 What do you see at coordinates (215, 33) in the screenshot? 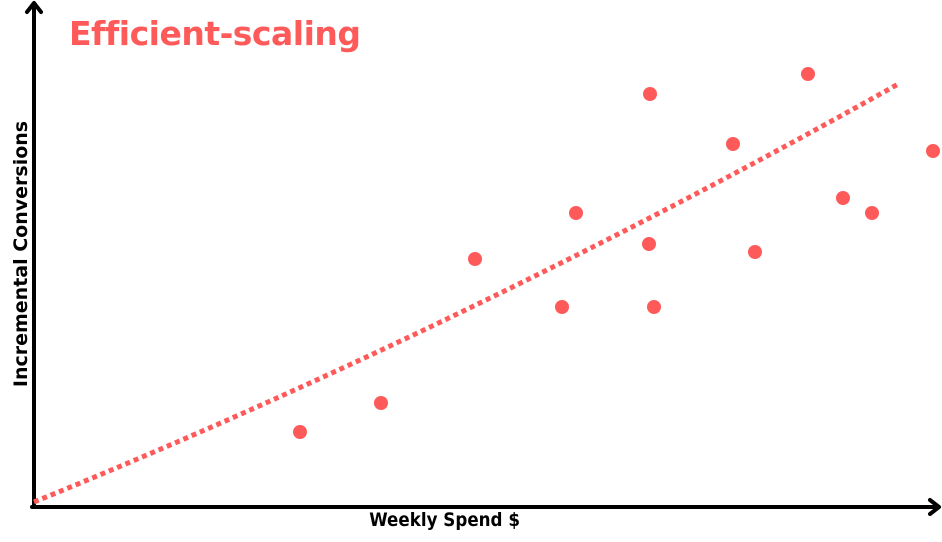
I see `chart-title: Efficient-scaling` at bounding box center [215, 33].